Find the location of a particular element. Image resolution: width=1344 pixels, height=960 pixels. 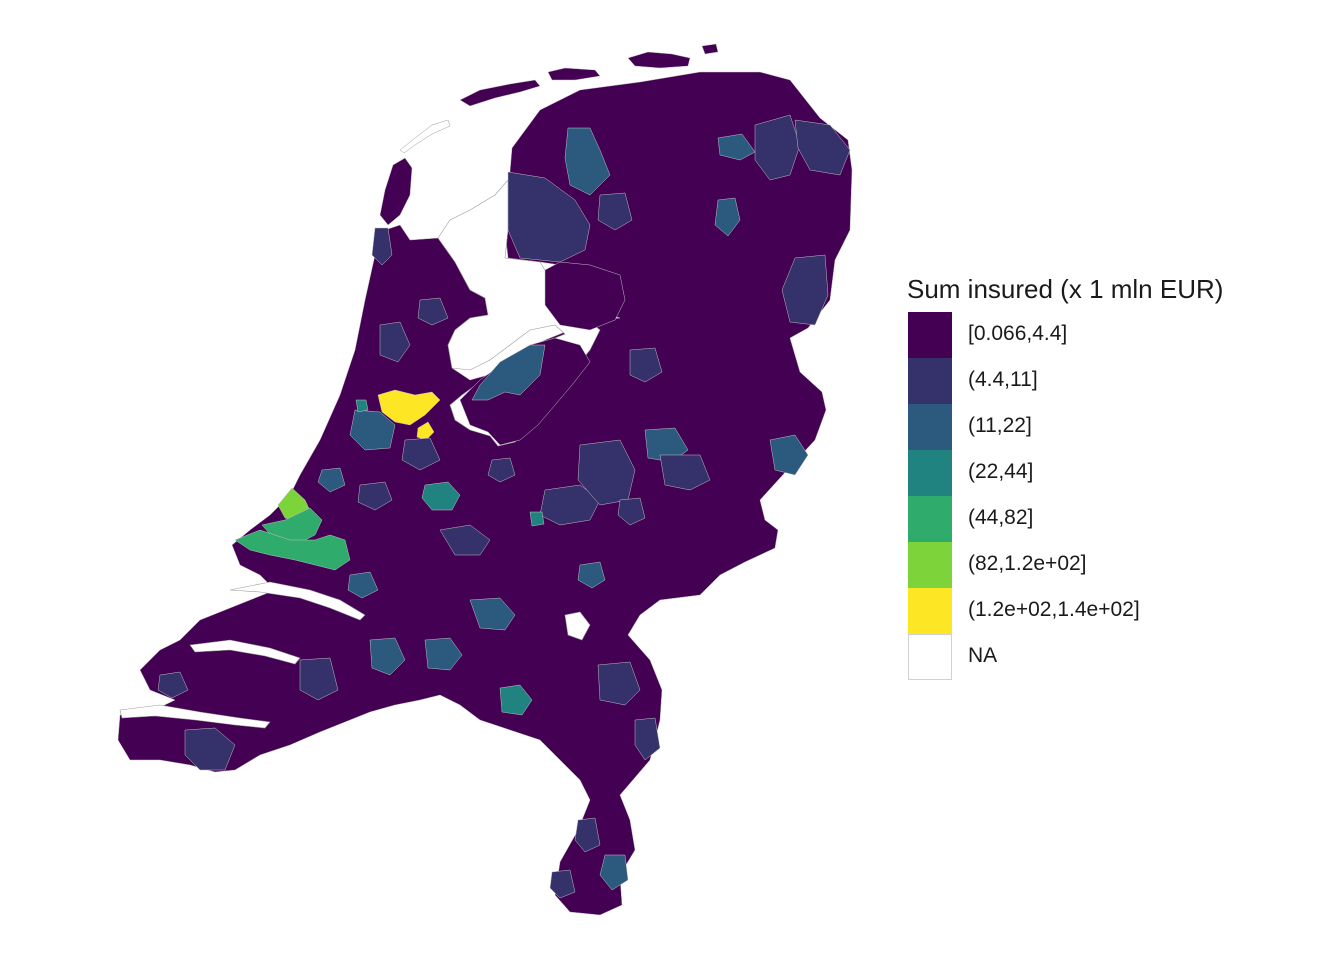

muni-s-hertogenbosch is located at coordinates (492, 614).